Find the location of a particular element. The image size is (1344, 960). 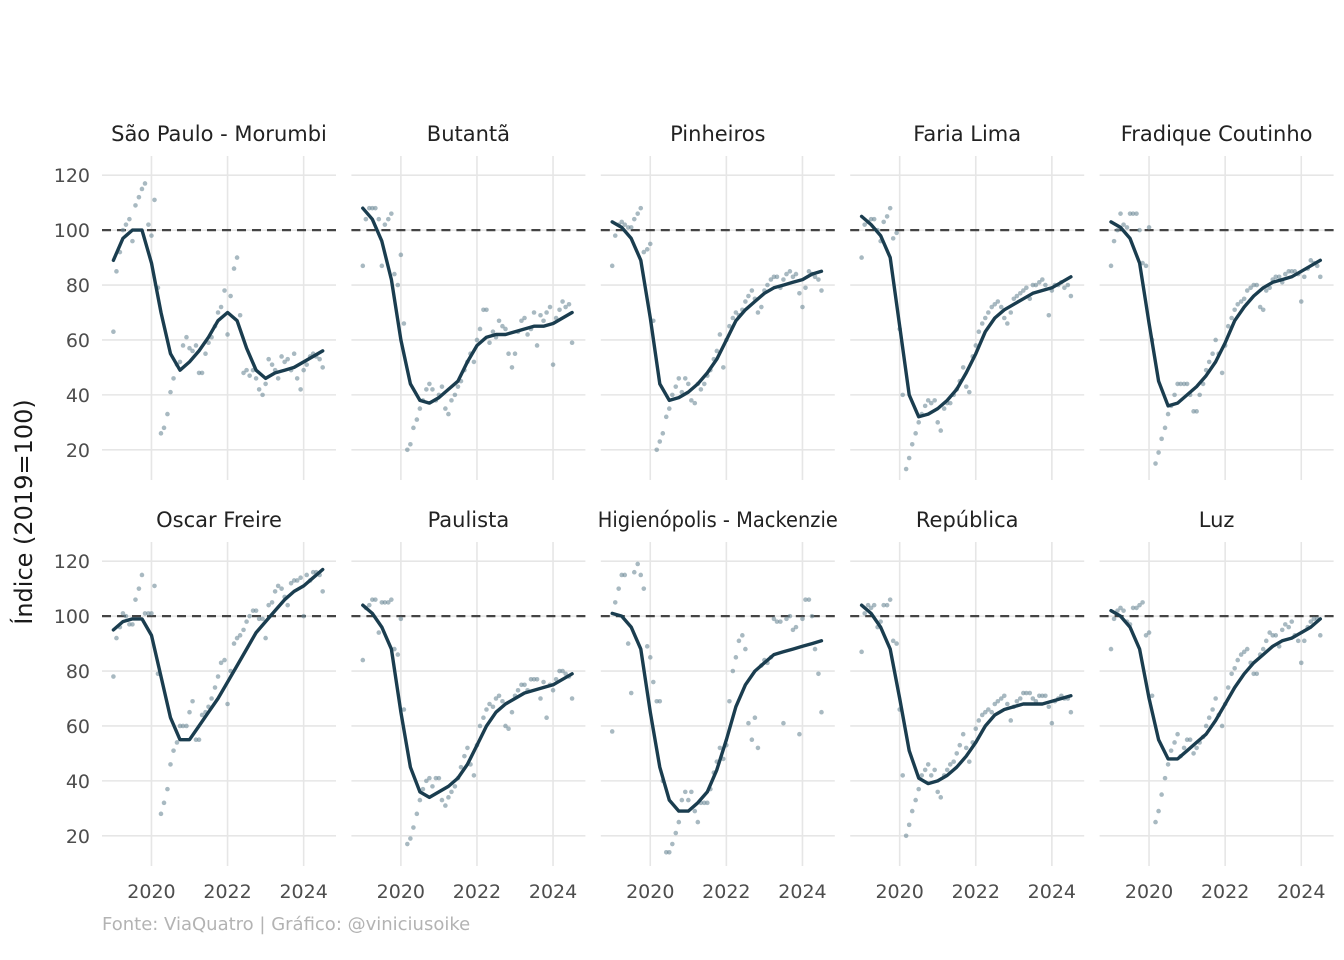

facet-title: Faria Lima is located at coordinates (967, 134).